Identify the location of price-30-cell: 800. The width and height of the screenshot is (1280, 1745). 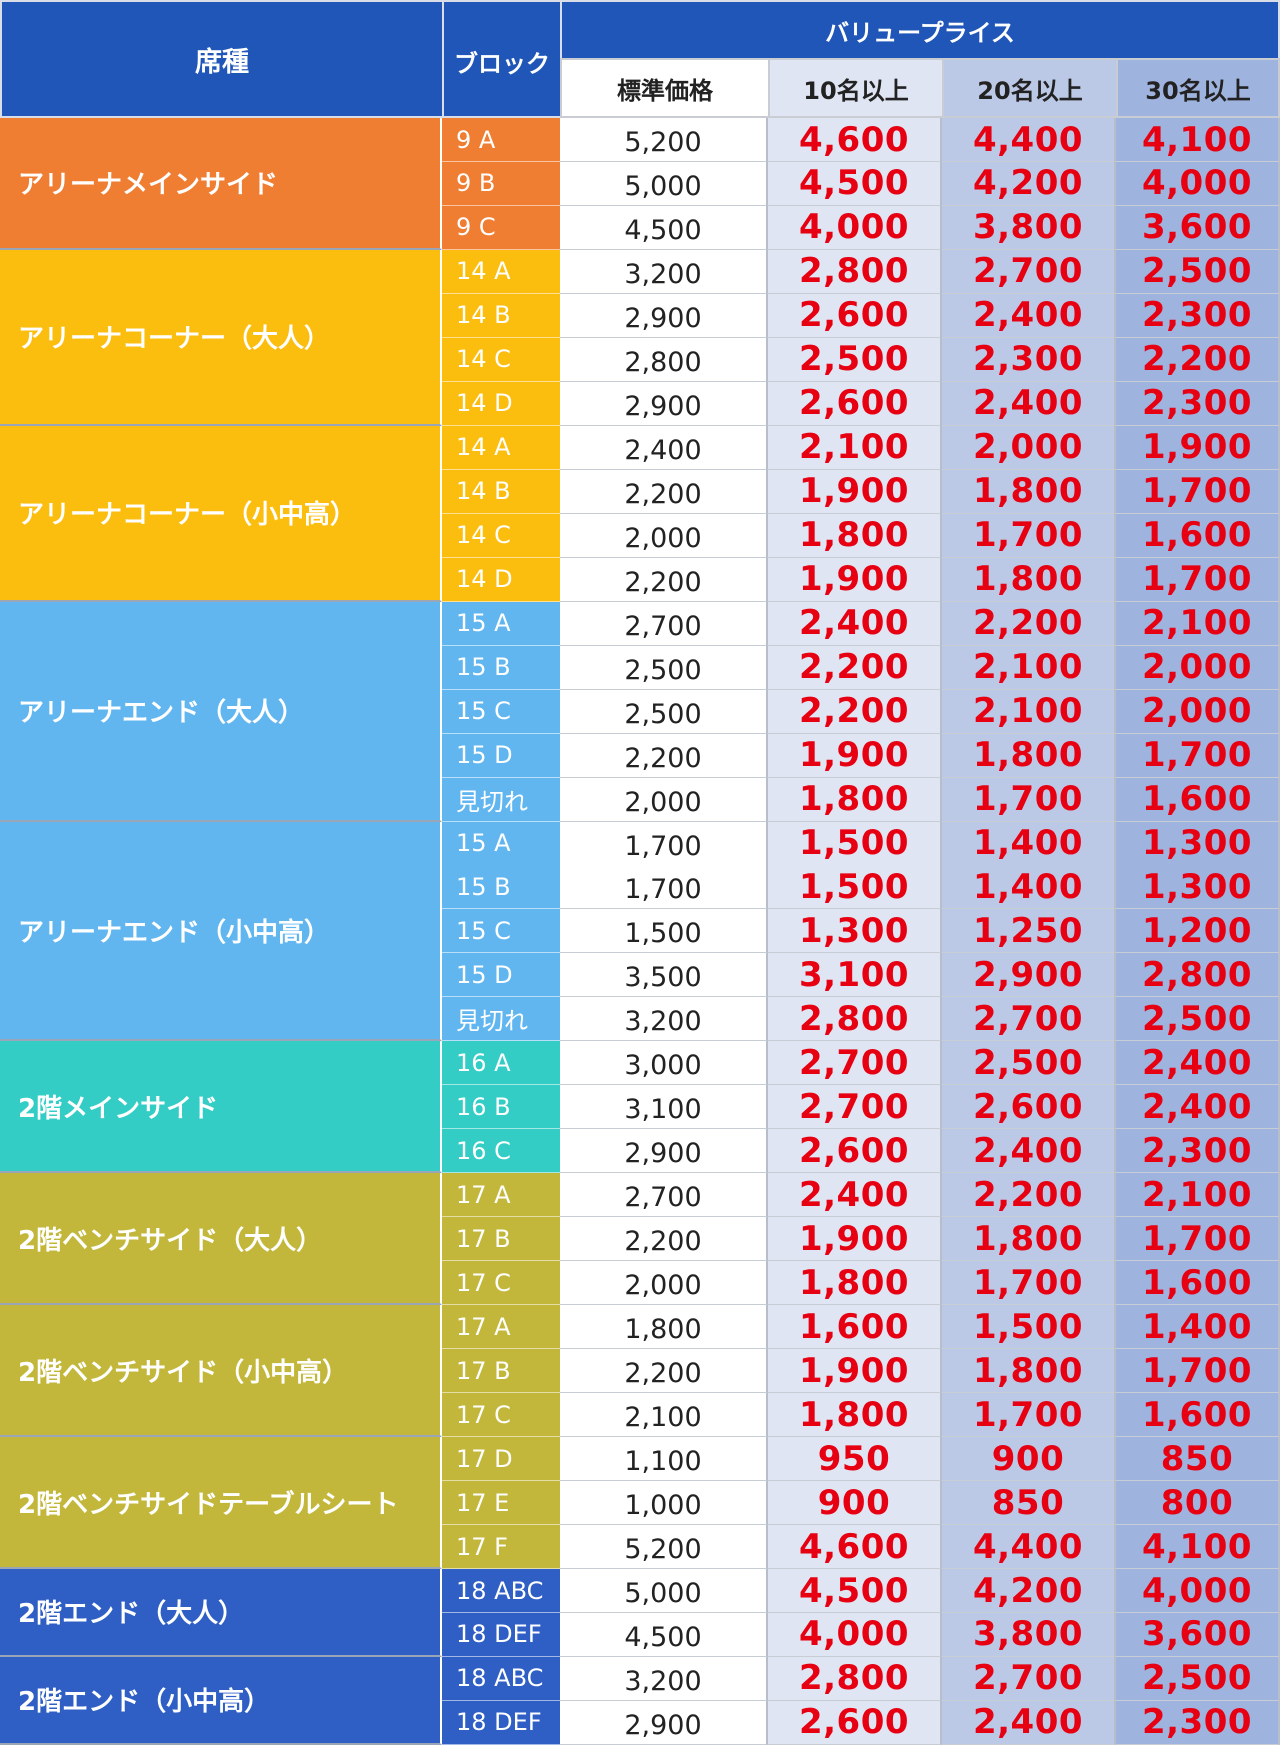
(1198, 1503).